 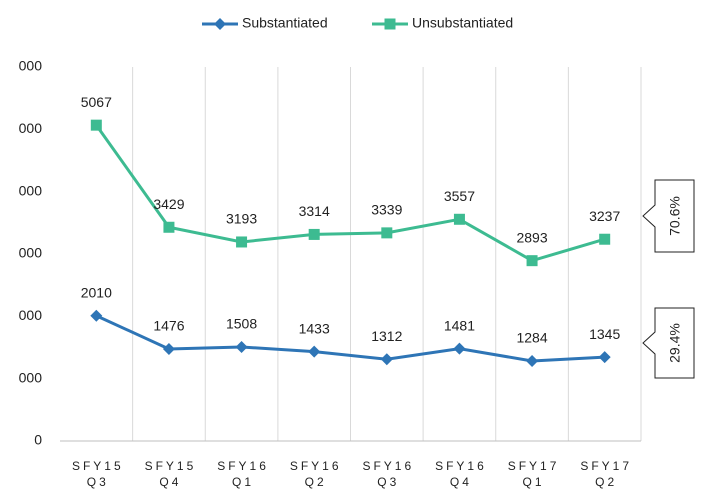 What do you see at coordinates (462, 23) in the screenshot?
I see `legend-label: Unsubstantiated` at bounding box center [462, 23].